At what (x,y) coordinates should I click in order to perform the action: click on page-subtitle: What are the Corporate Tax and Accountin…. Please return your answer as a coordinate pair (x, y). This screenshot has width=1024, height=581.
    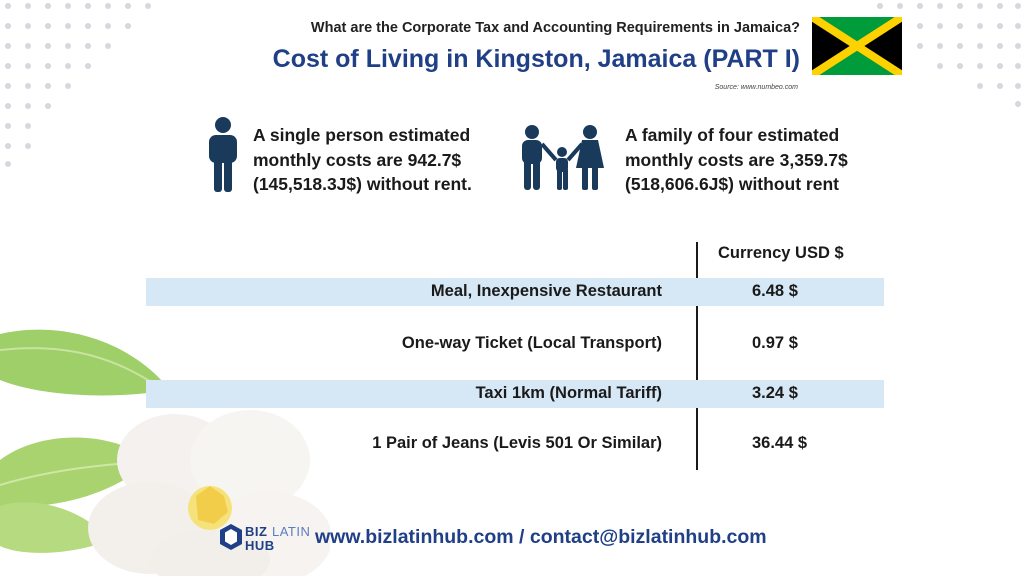
    Looking at the image, I should click on (555, 28).